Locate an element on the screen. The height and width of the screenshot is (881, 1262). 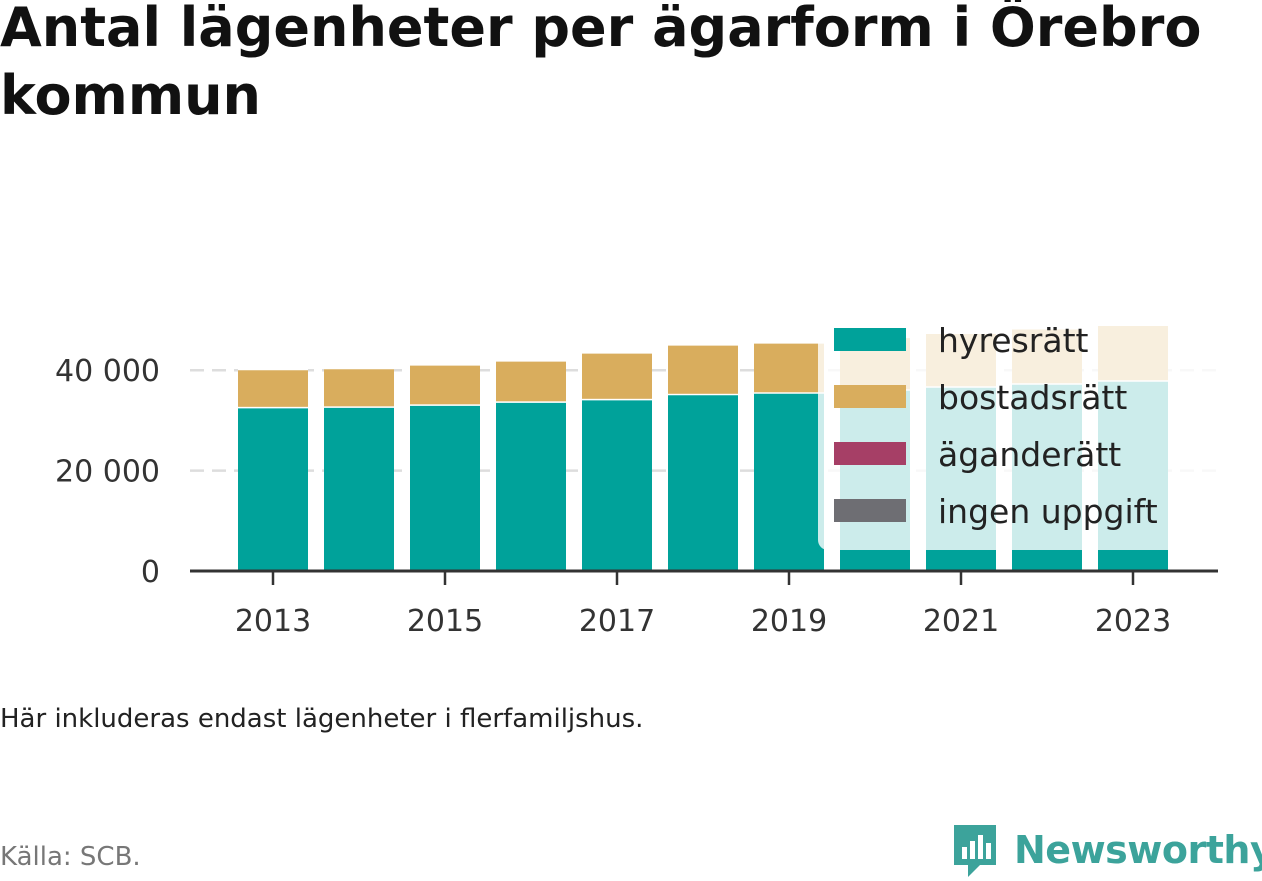
y-axis-tick-labels: 0 20 000 40 000 is located at coordinates (107, 472).